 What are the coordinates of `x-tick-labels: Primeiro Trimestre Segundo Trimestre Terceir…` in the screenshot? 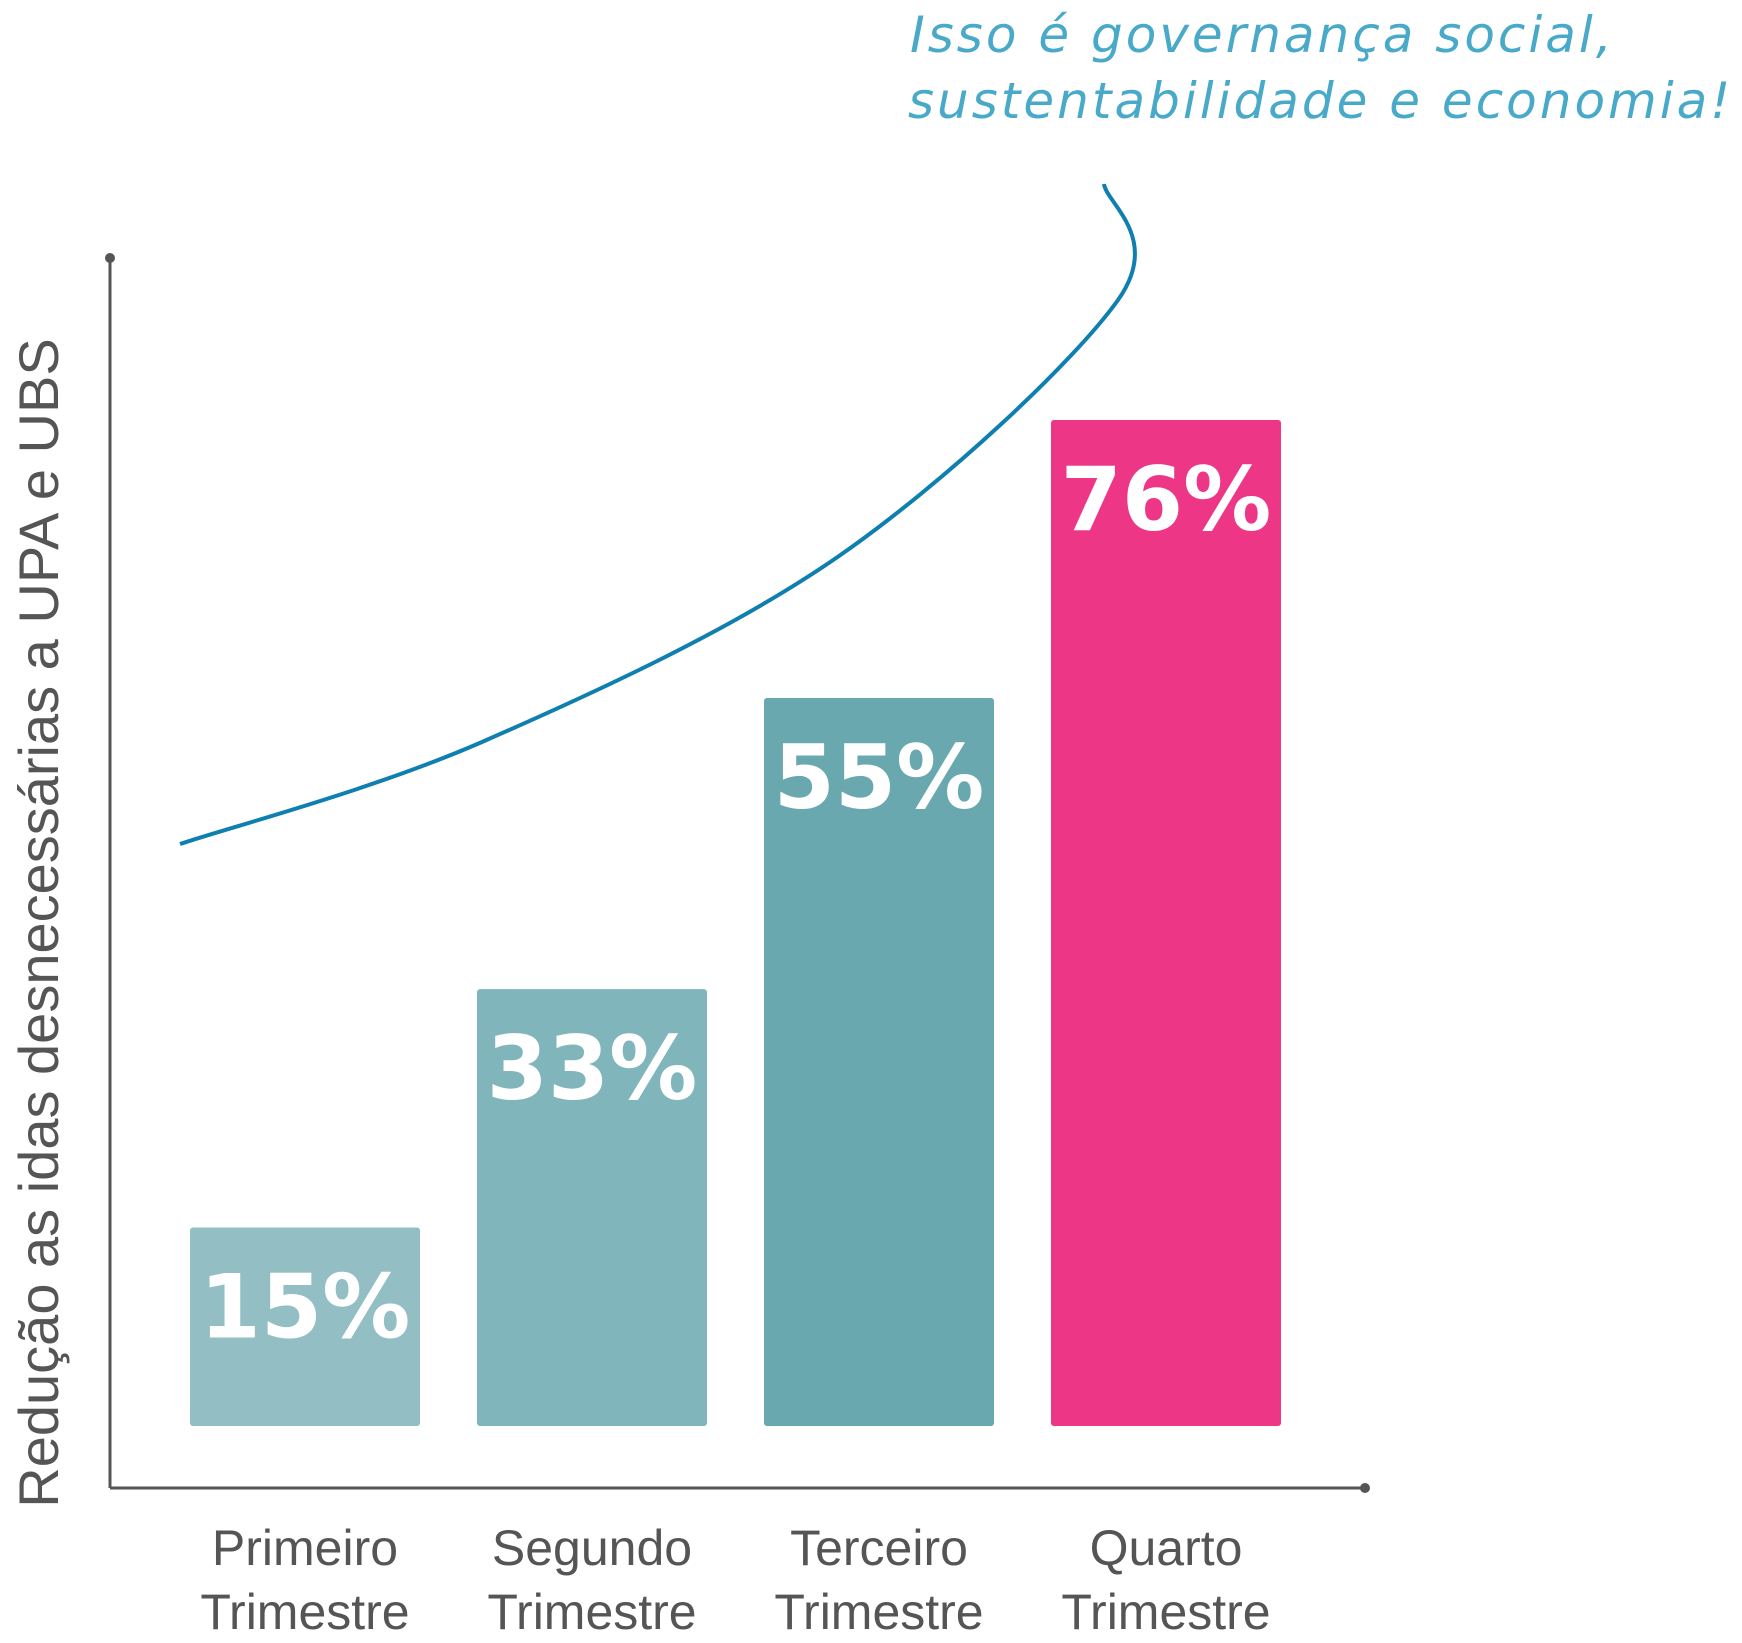 It's located at (735, 1580).